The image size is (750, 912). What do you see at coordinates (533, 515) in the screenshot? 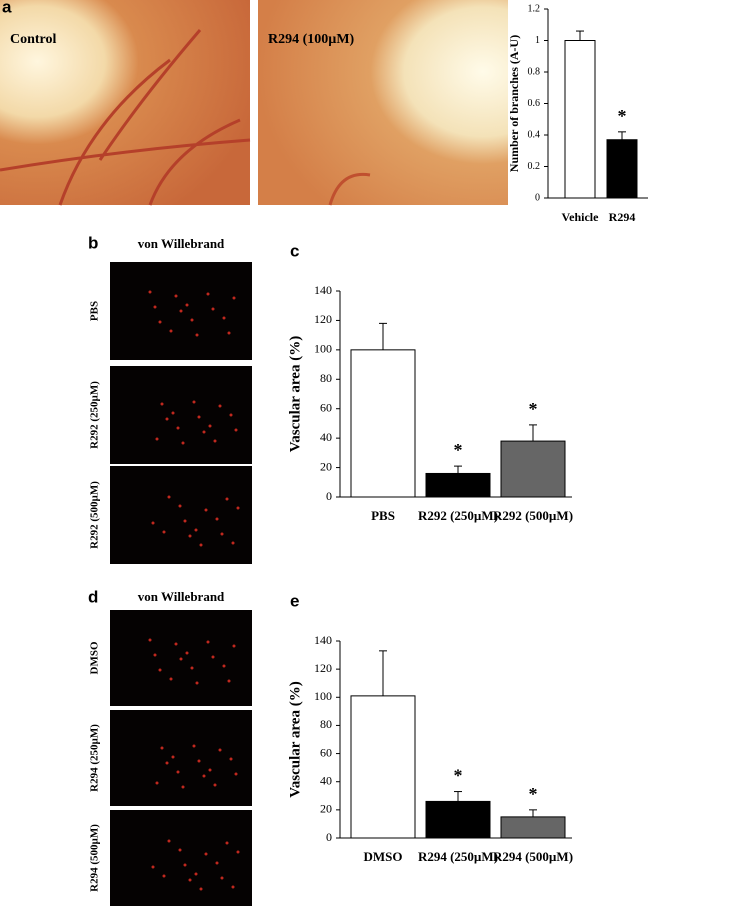
I see `x-tick-label: R292 (500µM)` at bounding box center [533, 515].